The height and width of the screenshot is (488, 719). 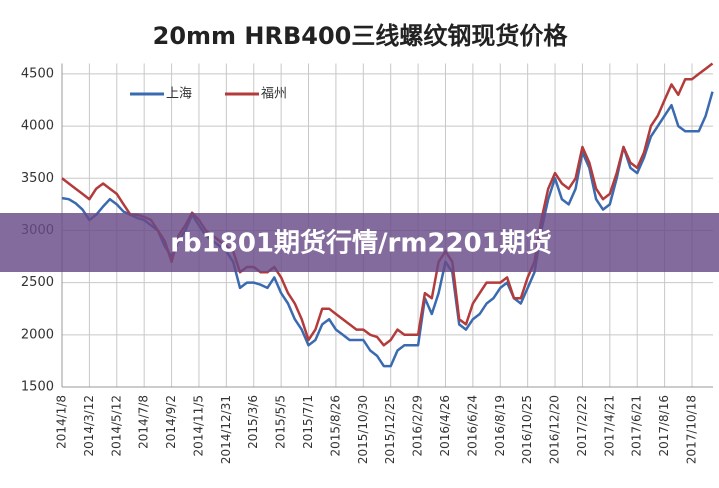 I want to click on x-tick-label: 2016/2/29, so click(x=418, y=426).